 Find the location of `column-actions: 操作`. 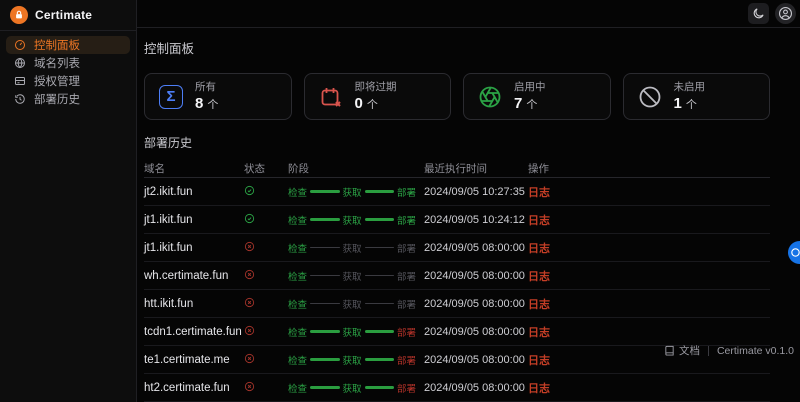

column-actions: 操作 is located at coordinates (538, 169).